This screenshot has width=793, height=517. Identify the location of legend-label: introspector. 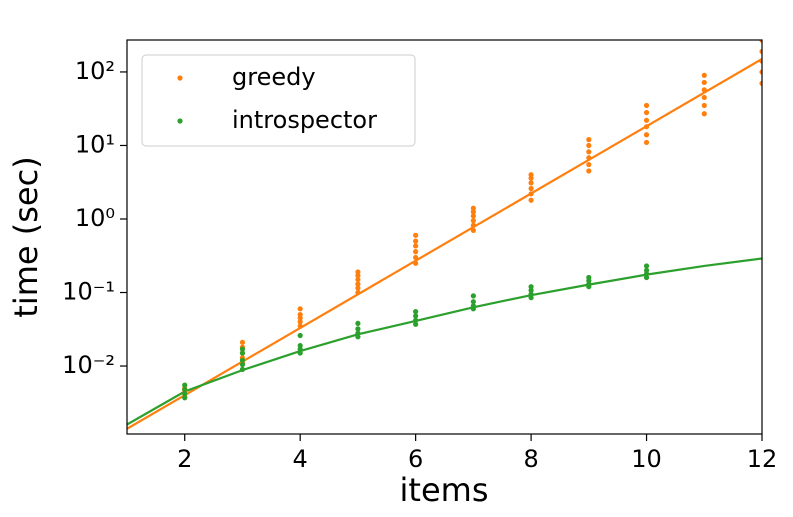
(304, 120).